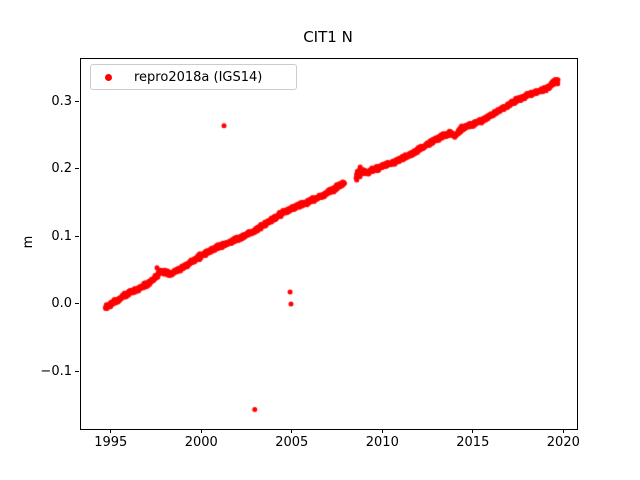 The height and width of the screenshot is (480, 640). Describe the element at coordinates (61, 169) in the screenshot. I see `y-tick-label: 0.2` at that location.